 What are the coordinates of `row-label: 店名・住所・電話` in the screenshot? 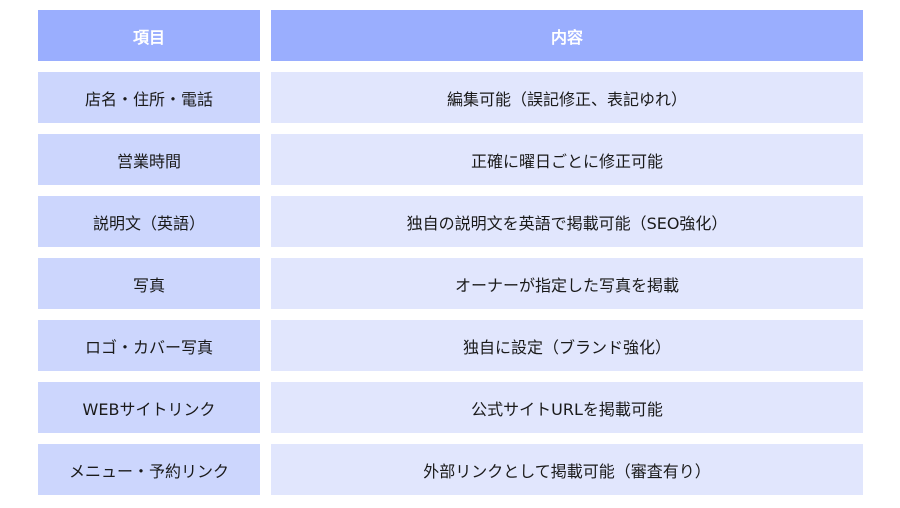 It's located at (149, 97).